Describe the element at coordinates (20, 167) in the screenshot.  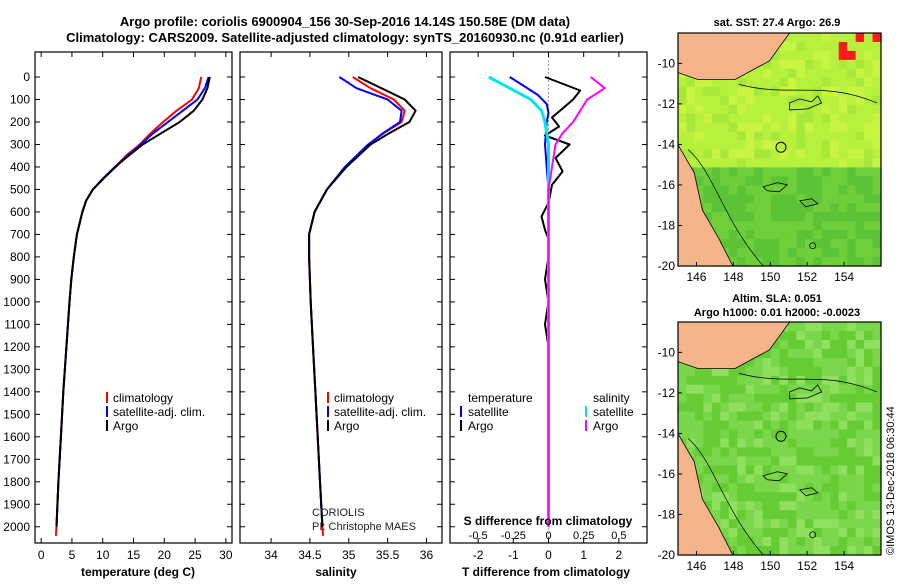
I see `depth-tick-label: 400` at that location.